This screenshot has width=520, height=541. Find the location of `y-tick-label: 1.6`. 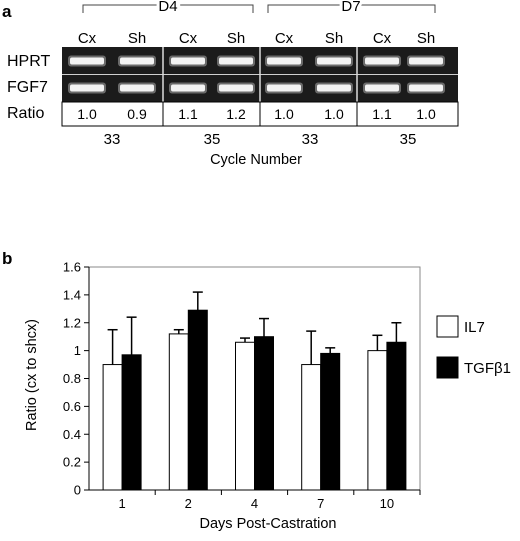

y-tick-label: 1.6 is located at coordinates (72, 267).